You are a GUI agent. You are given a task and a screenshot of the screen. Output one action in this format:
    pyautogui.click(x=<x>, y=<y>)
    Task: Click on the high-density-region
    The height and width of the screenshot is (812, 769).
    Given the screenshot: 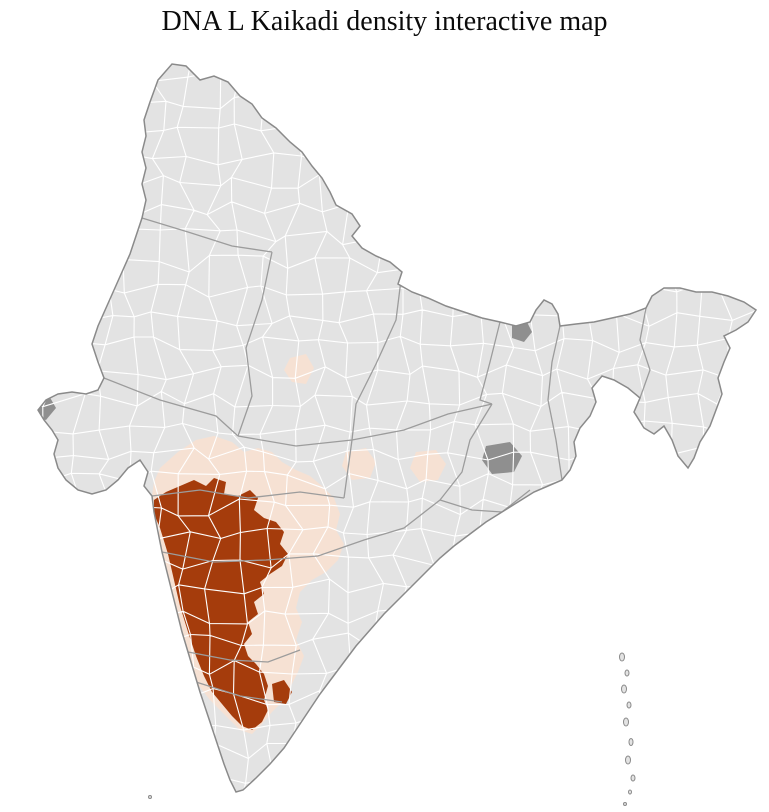 What is the action you would take?
    pyautogui.click(x=223, y=604)
    